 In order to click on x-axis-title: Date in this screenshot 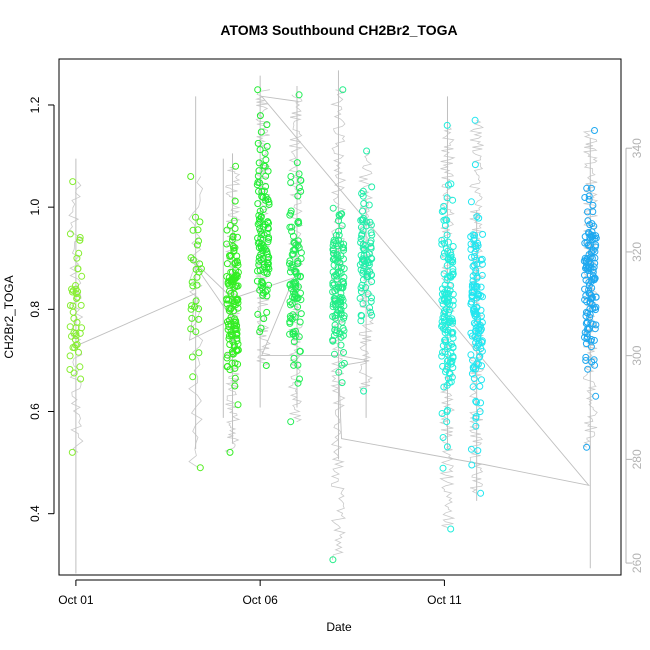, I will do `click(339, 627)`.